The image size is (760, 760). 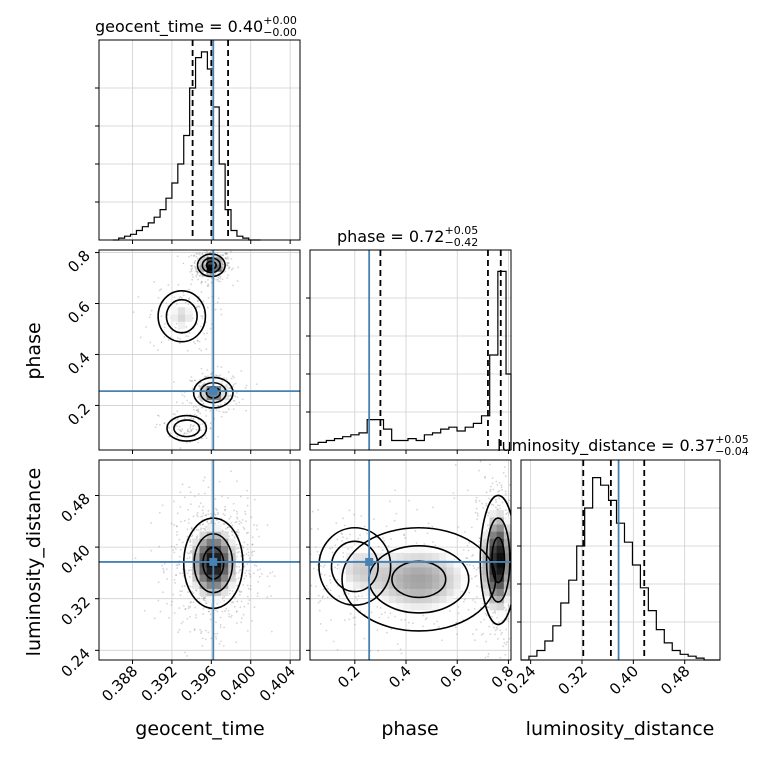 I want to click on title-luminosity-distance: luminosity_distance = 0.37+0.05 −0.04, so click(x=623, y=445).